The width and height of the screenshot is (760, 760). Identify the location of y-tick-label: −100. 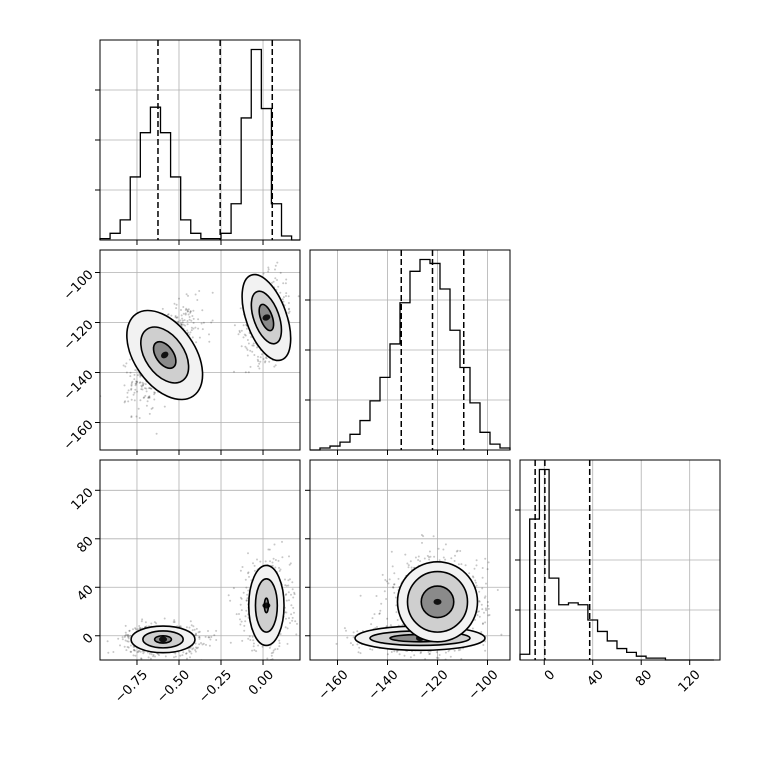
(79, 286).